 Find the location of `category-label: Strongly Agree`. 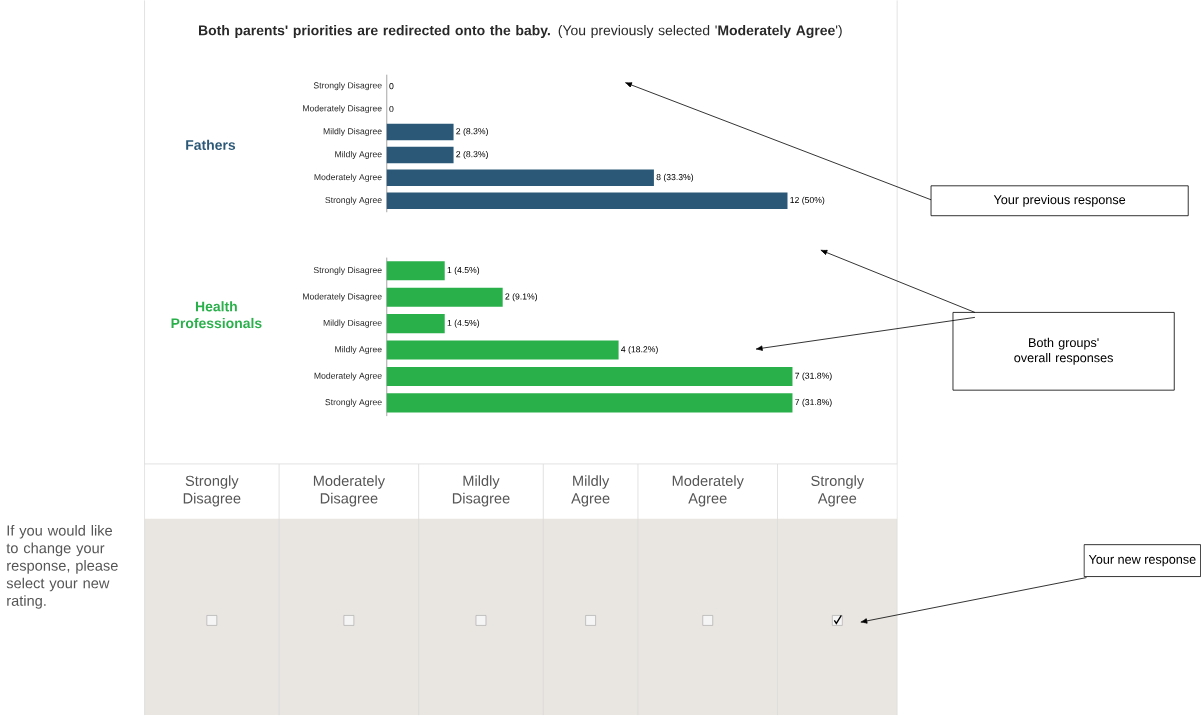

category-label: Strongly Agree is located at coordinates (838, 491).